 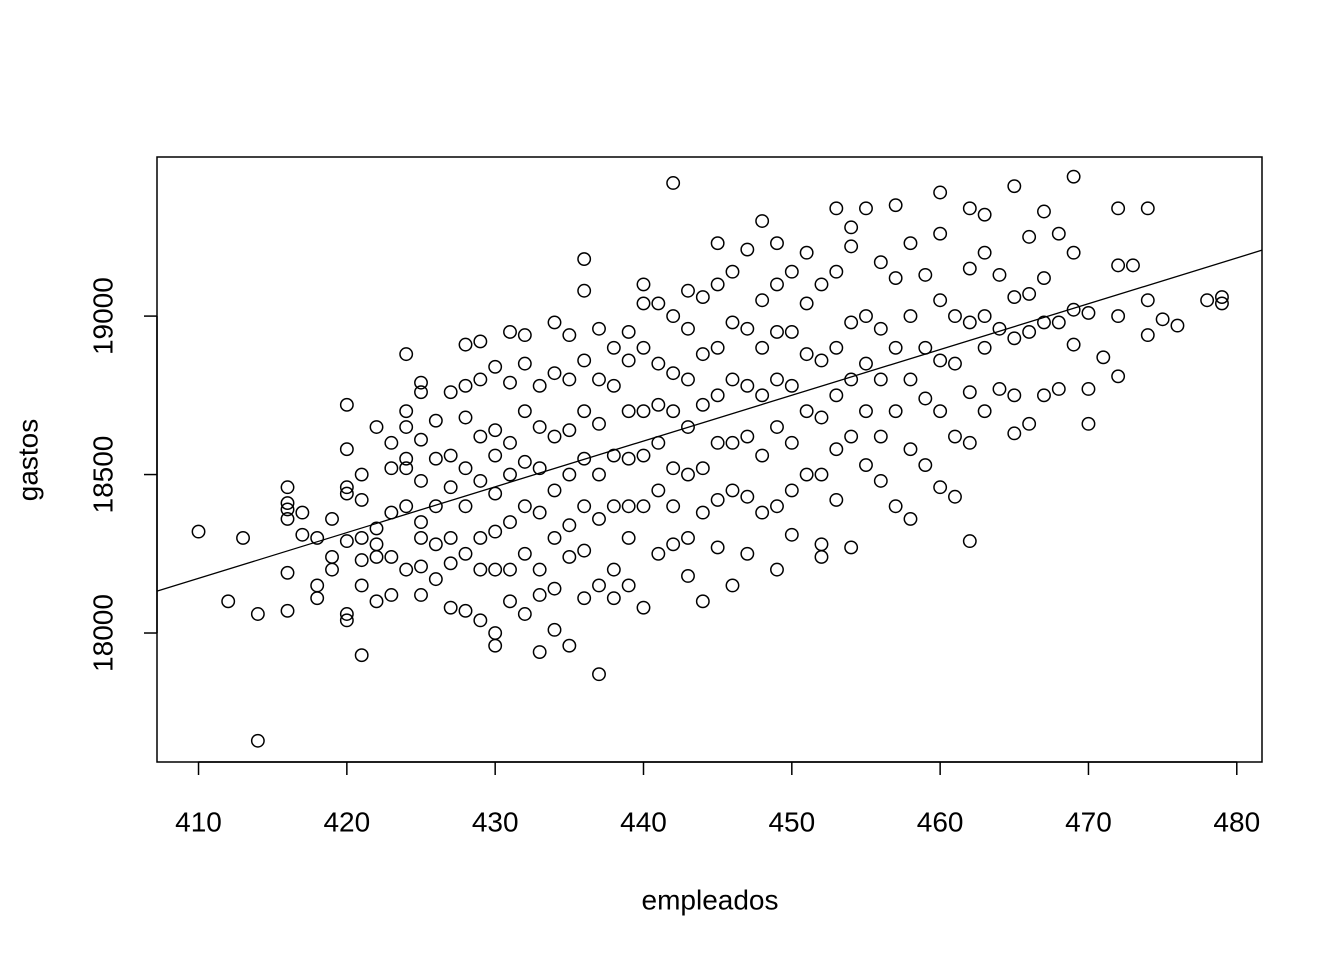 What do you see at coordinates (1236, 821) in the screenshot?
I see `x-tick-label: 480` at bounding box center [1236, 821].